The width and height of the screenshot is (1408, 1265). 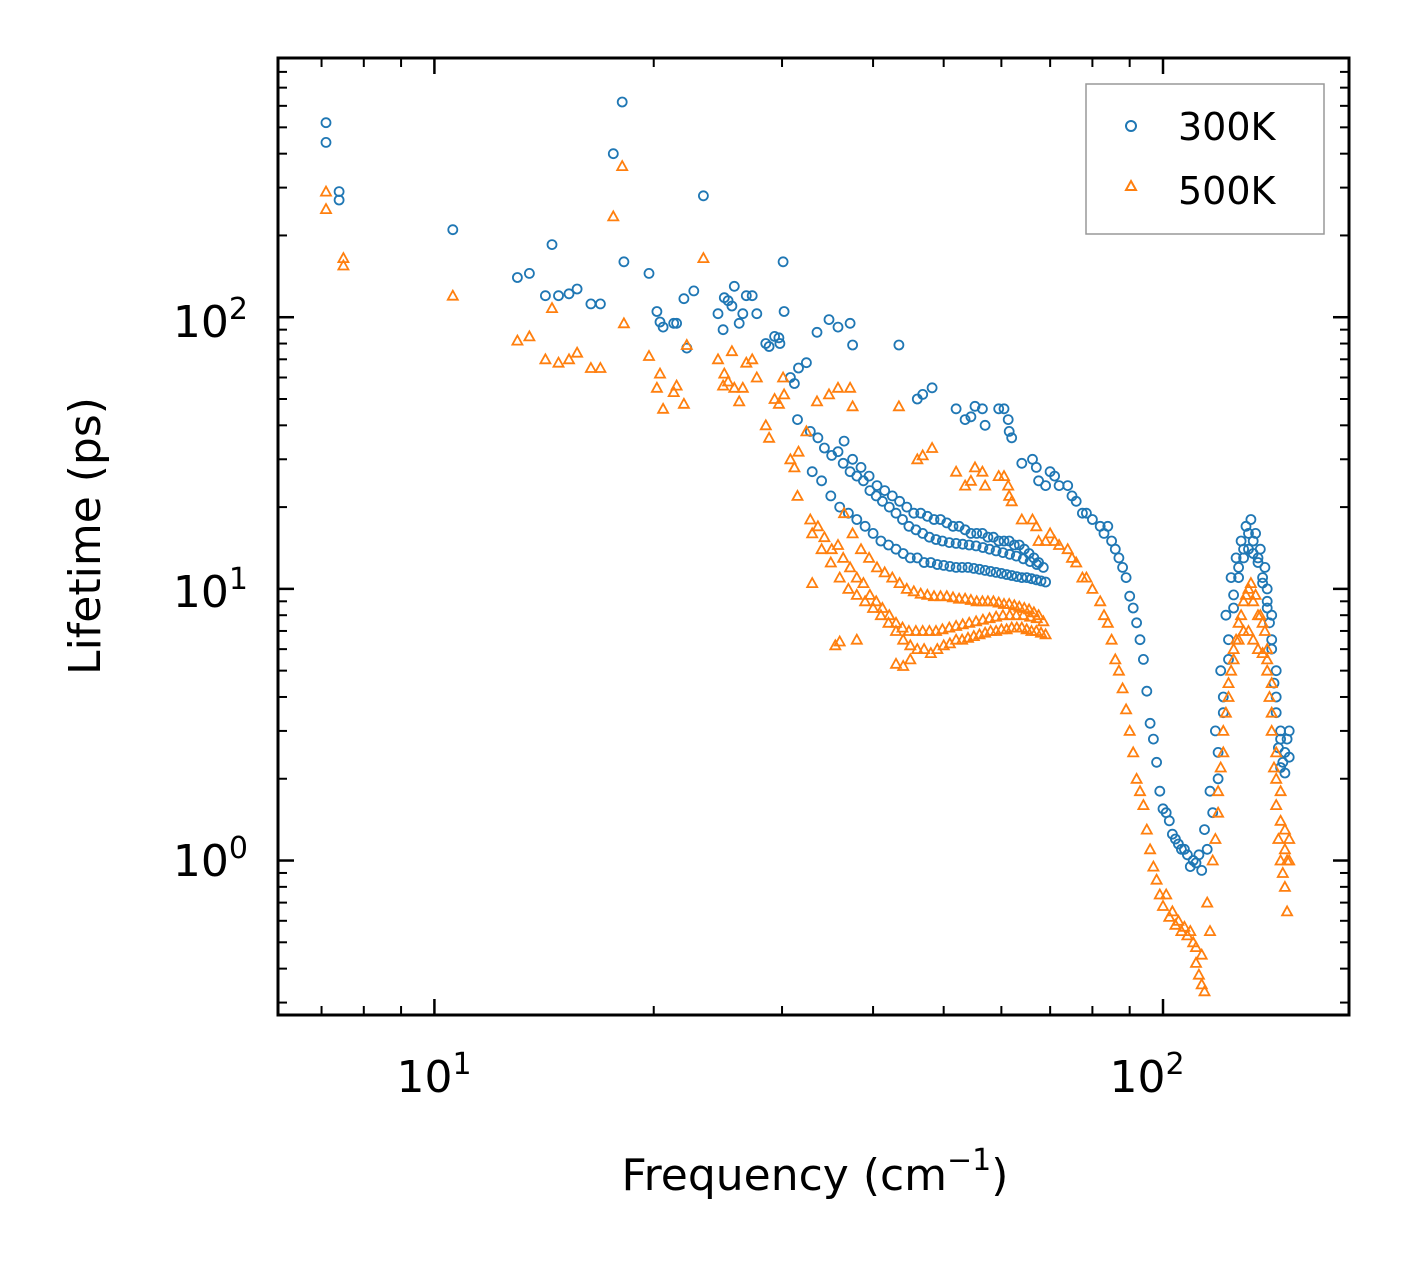 I want to click on legend-label-500k: 500K, so click(x=1227, y=191).